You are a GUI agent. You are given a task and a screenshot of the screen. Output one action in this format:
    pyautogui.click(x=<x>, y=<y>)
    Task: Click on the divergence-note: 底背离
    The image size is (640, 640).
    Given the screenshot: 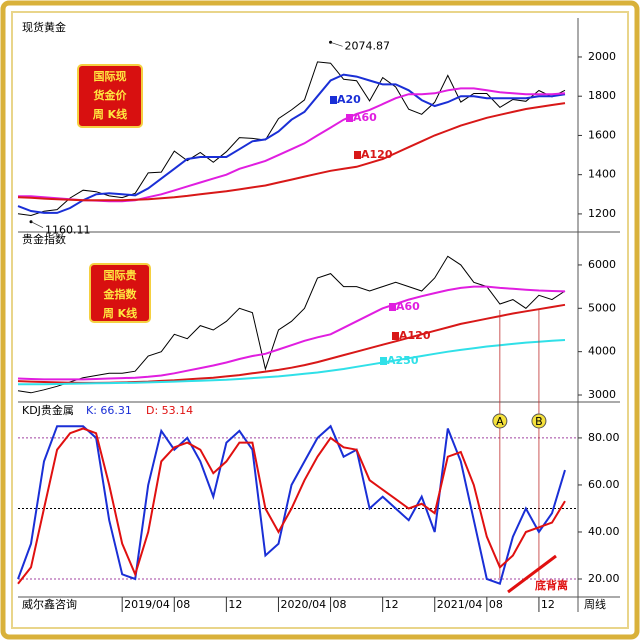 What is the action you would take?
    pyautogui.click(x=551, y=585)
    